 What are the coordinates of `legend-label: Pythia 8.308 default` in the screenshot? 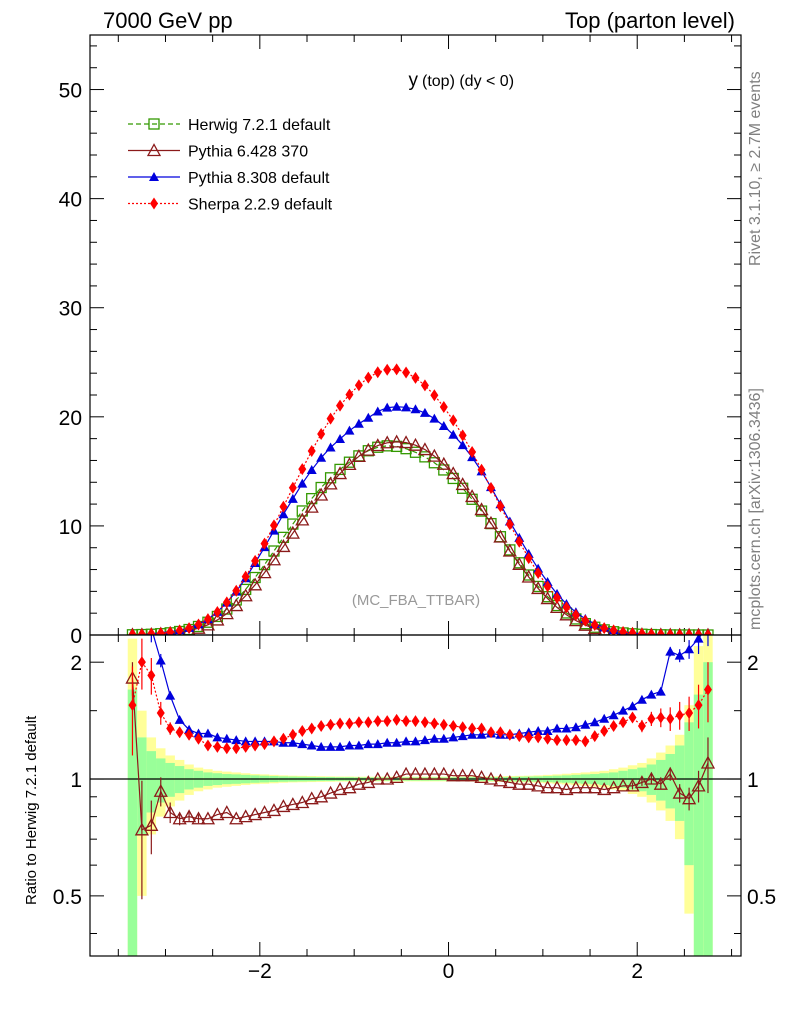 It's located at (259, 178).